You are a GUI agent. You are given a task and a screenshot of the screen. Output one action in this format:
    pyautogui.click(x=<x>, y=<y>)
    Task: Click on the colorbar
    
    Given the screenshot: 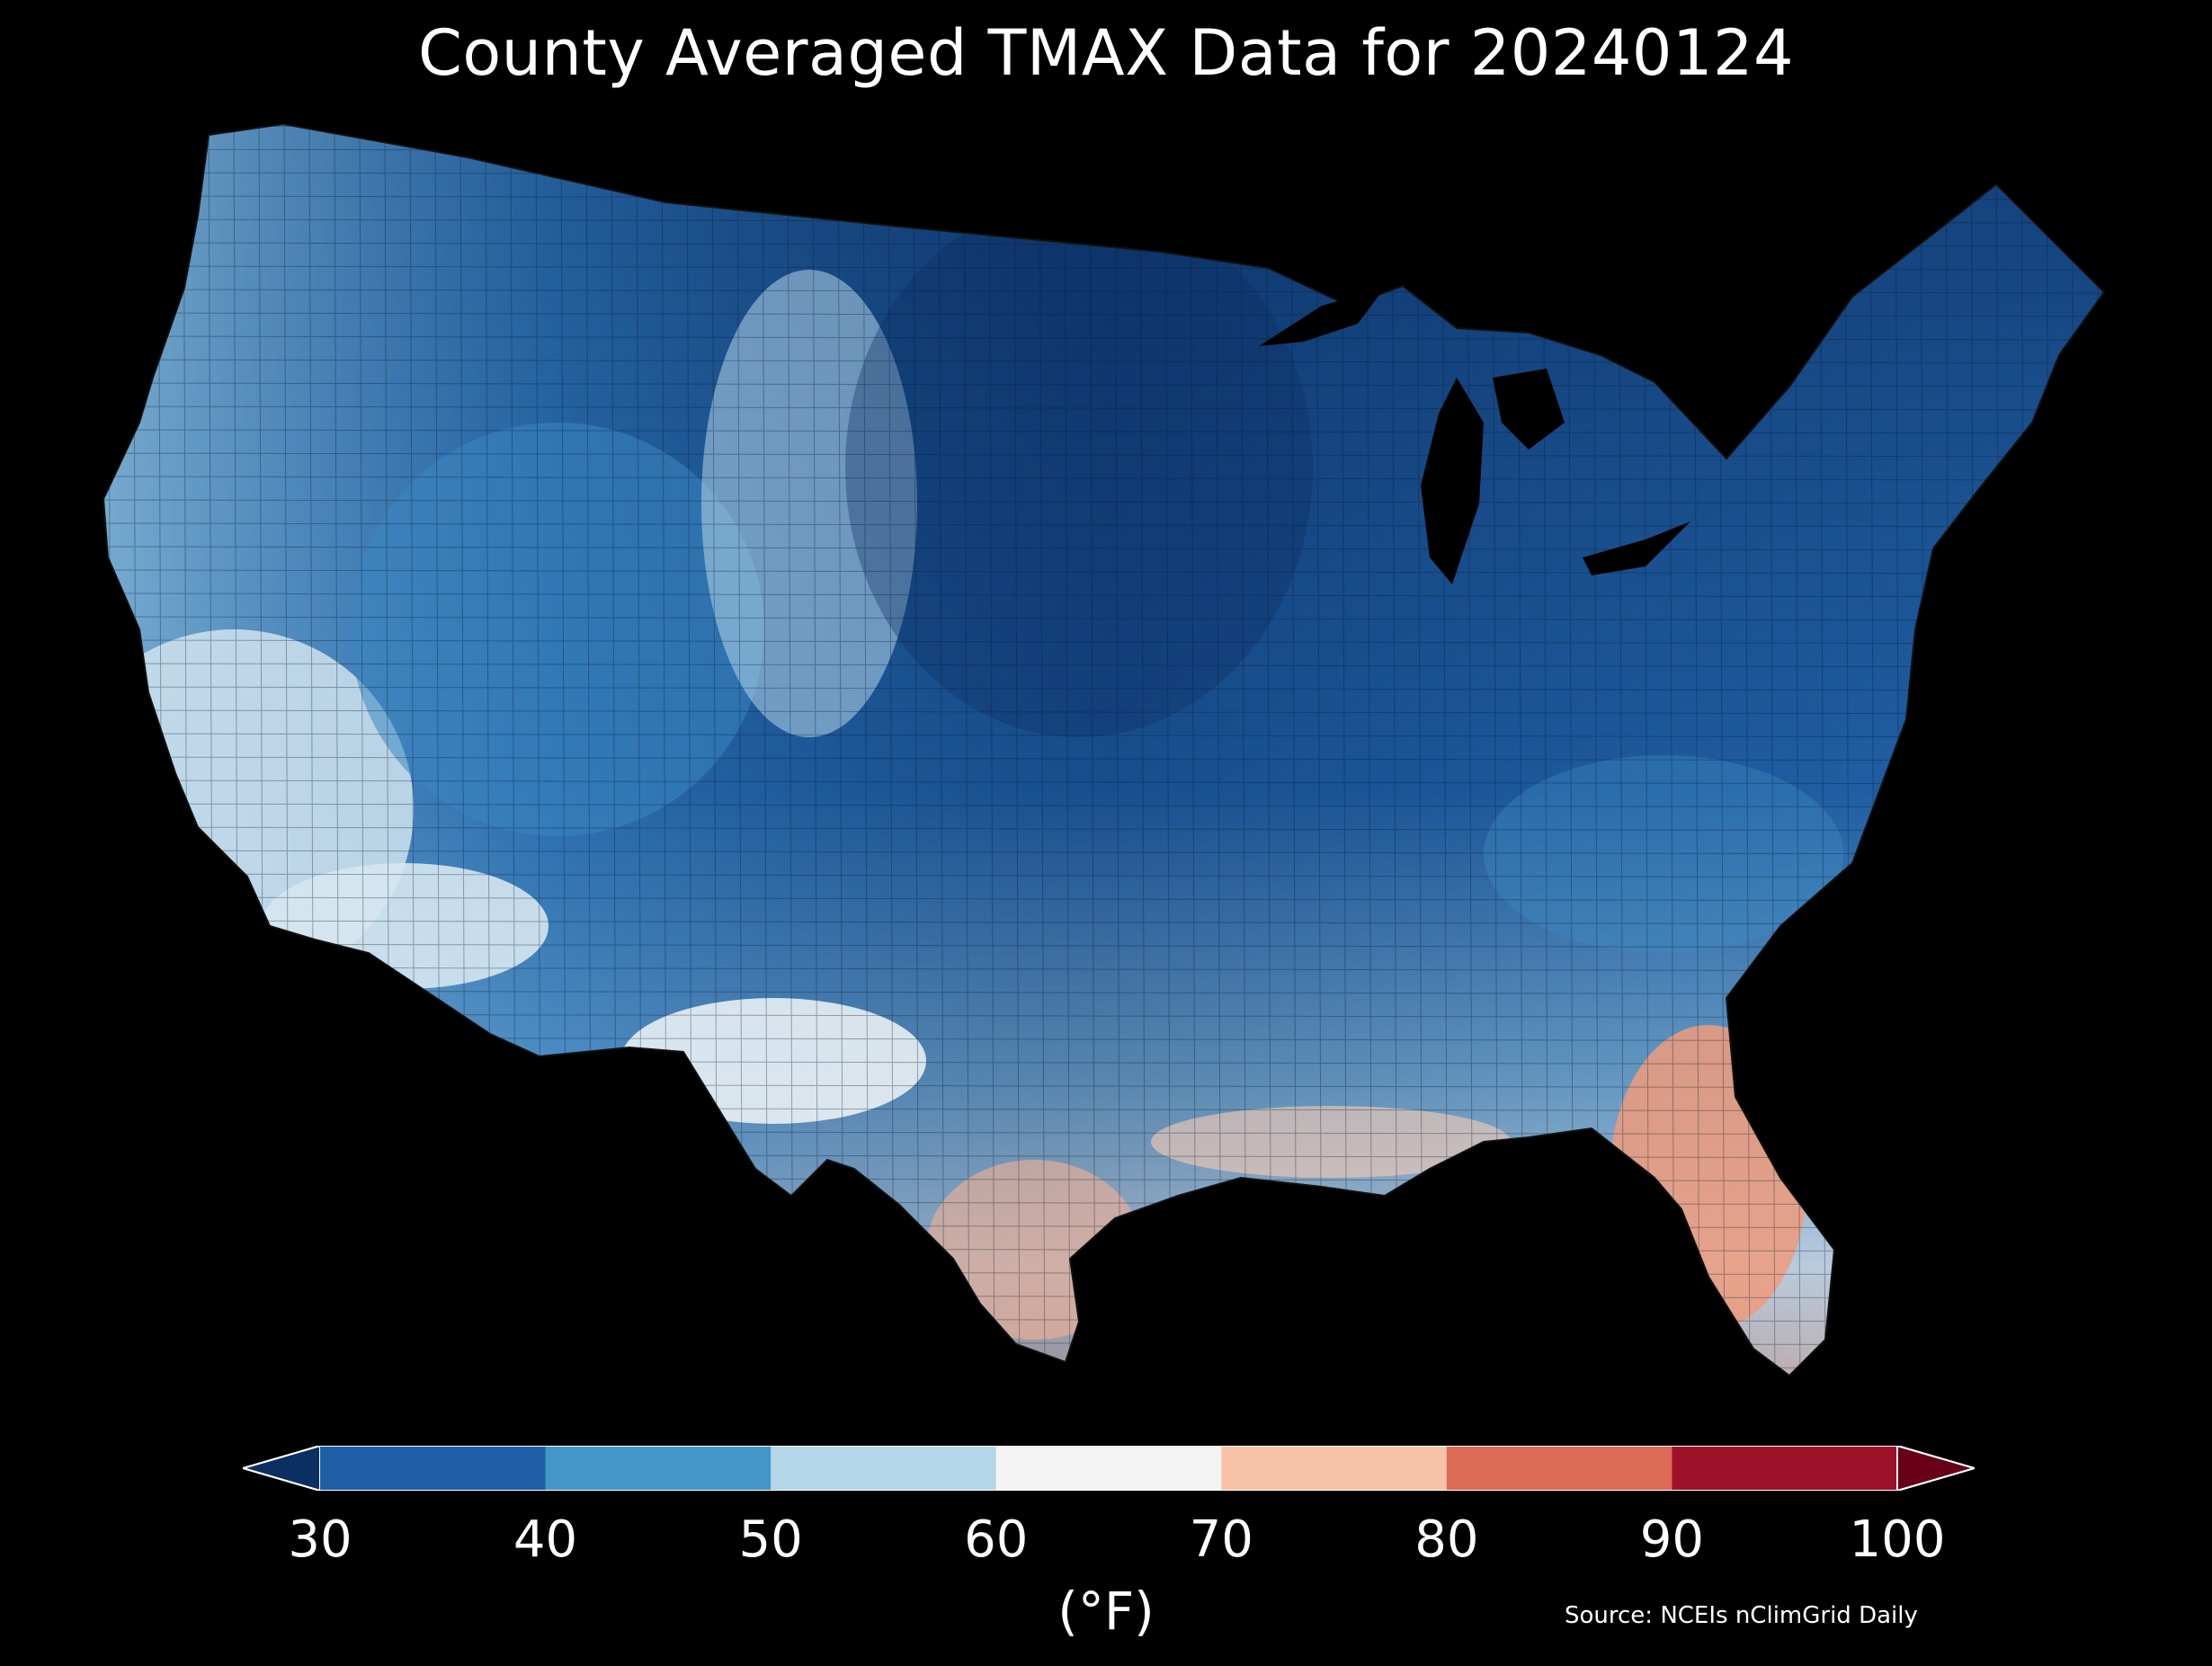 What is the action you would take?
    pyautogui.click(x=1109, y=1468)
    